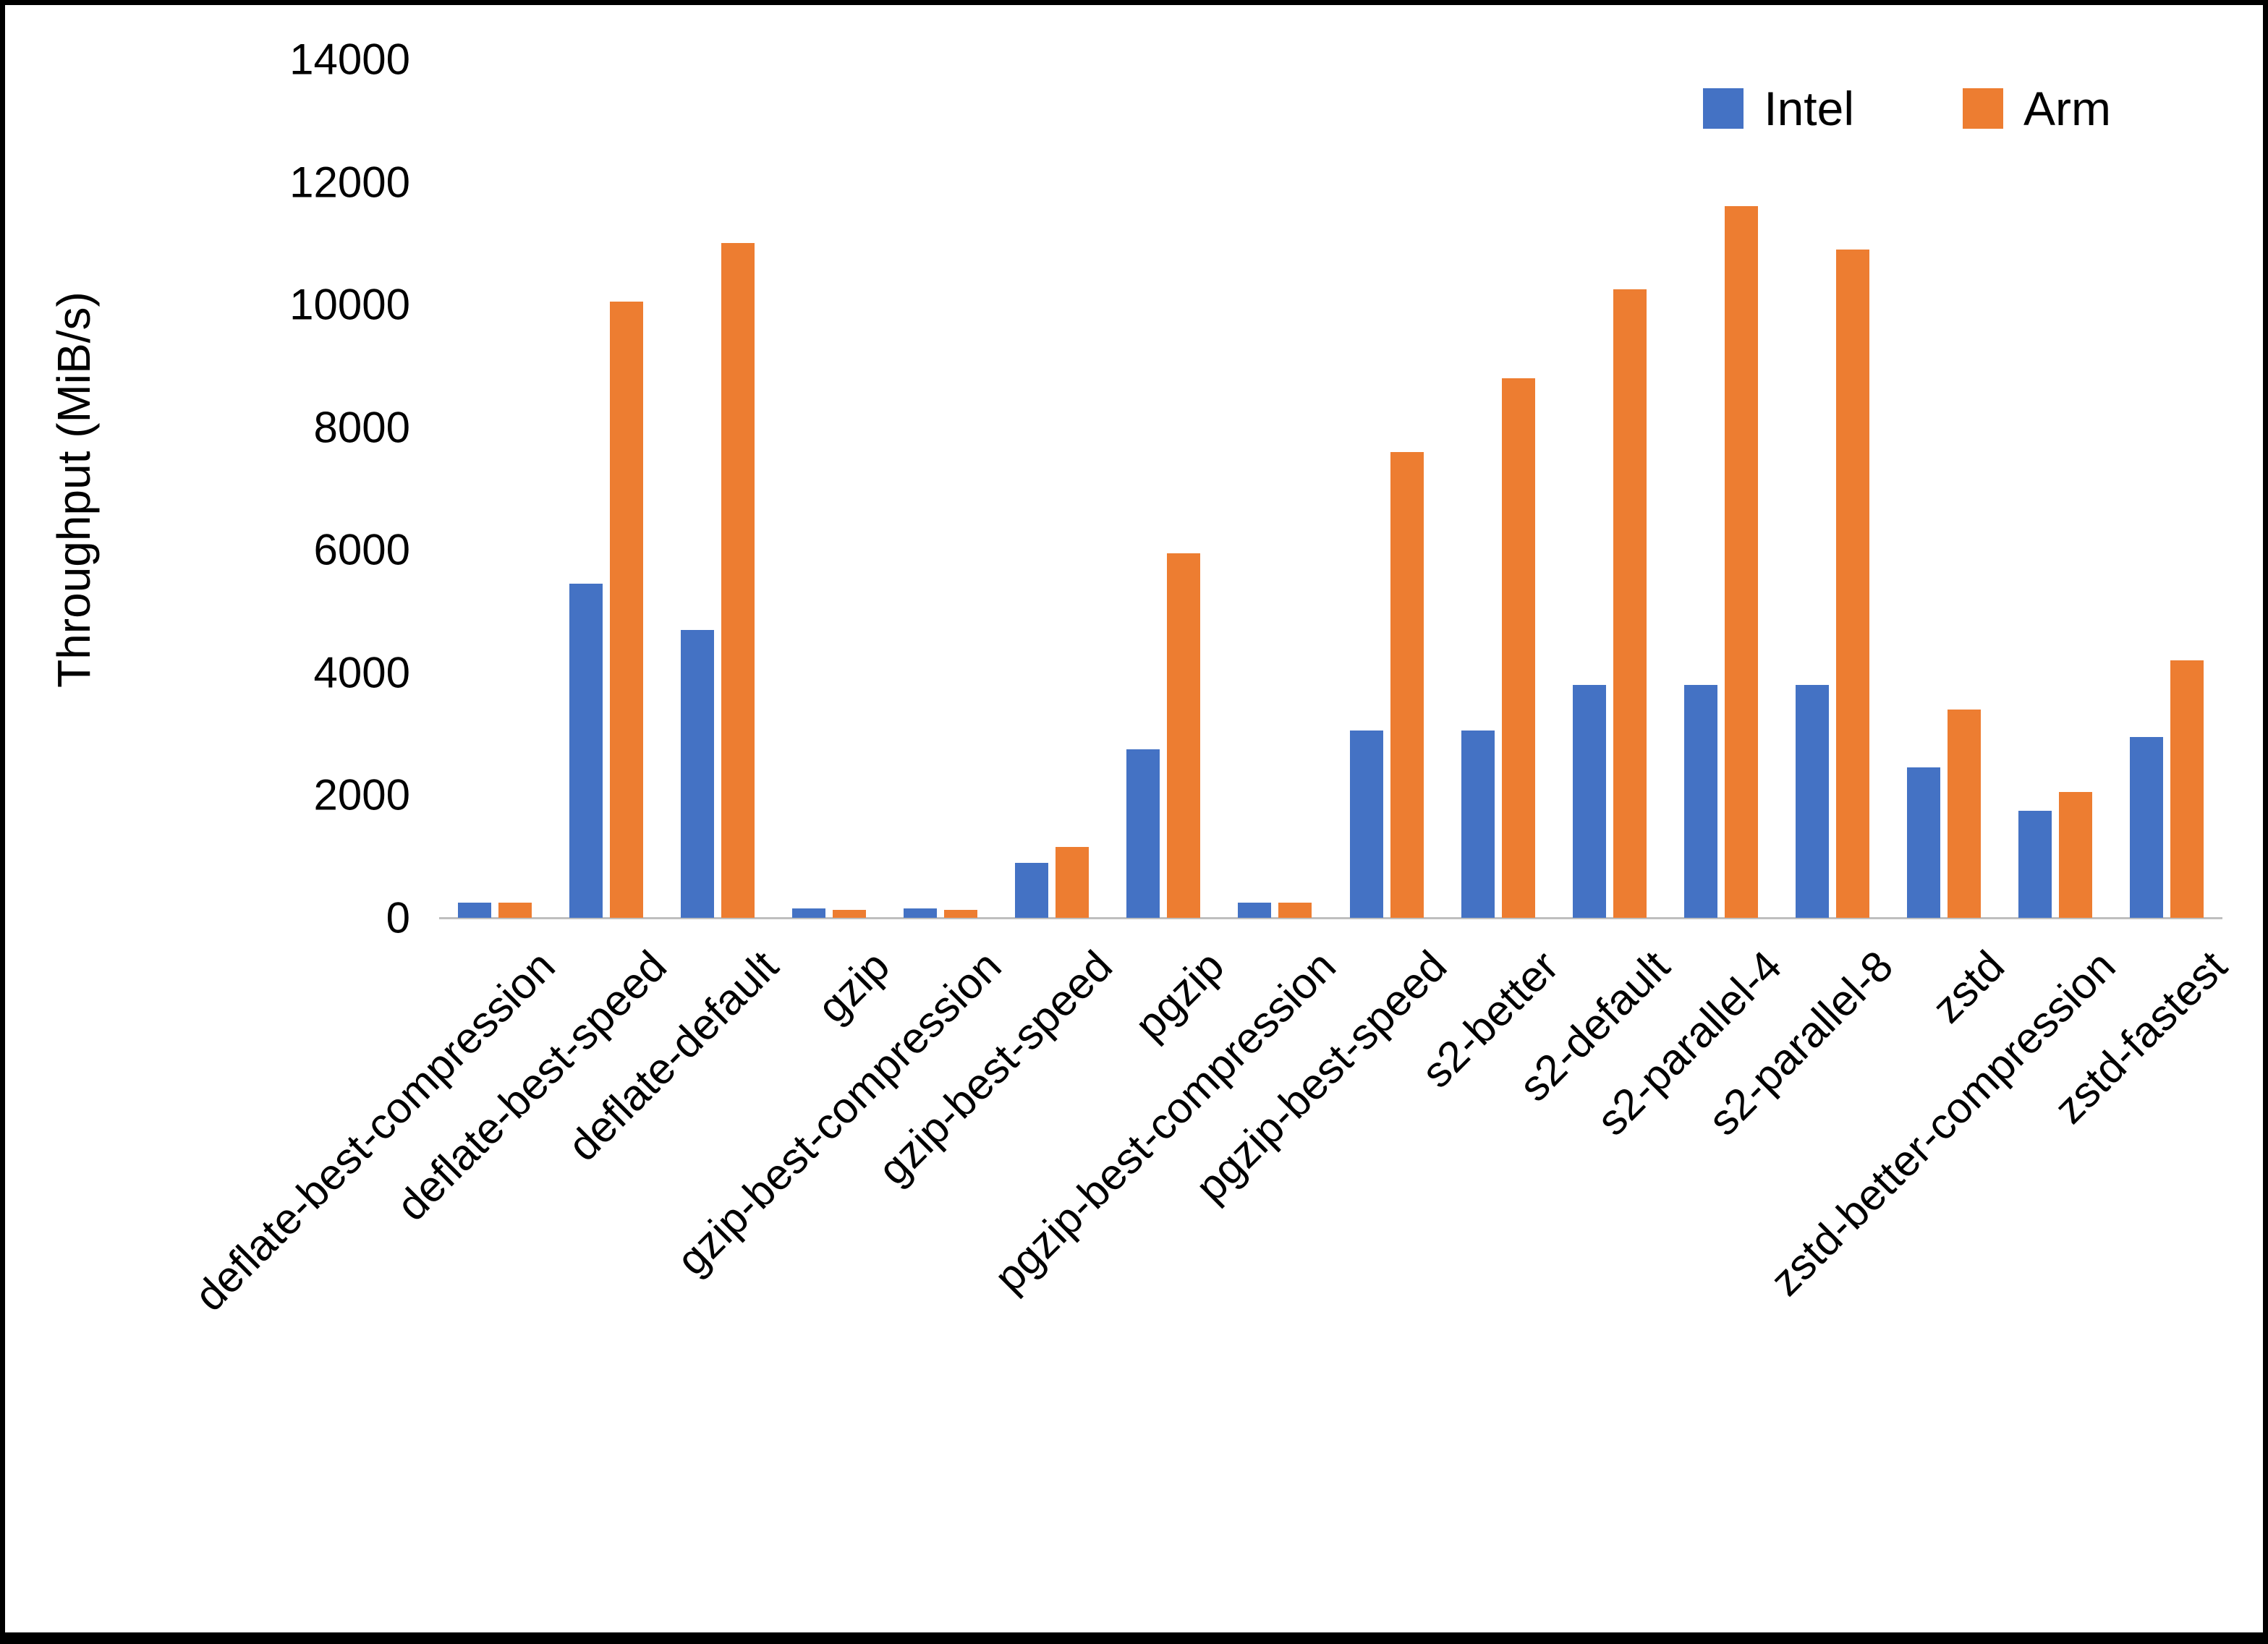 Image resolution: width=2268 pixels, height=1644 pixels. I want to click on bar-intel-zstd-better-compression, so click(2035, 864).